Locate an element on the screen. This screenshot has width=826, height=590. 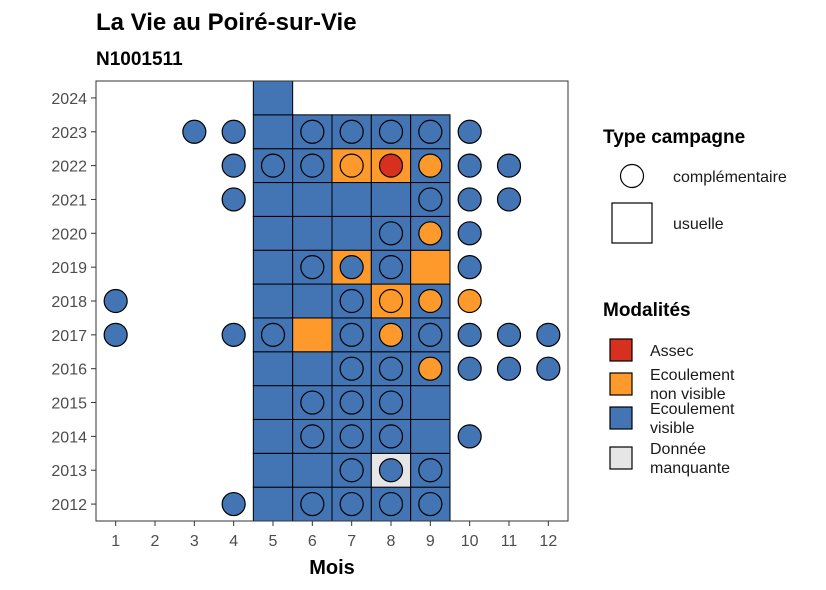
y-tick-label-2022: 2022 is located at coordinates (69, 167).